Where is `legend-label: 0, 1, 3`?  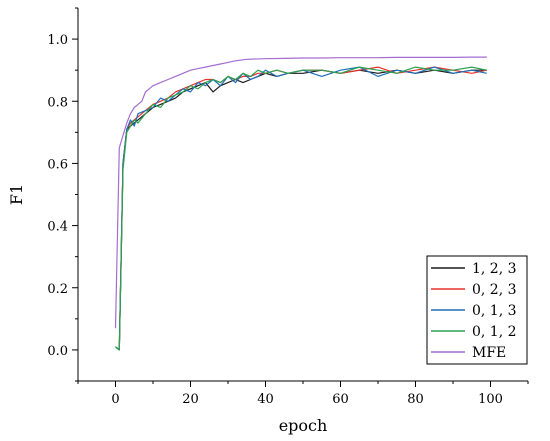 legend-label: 0, 1, 3 is located at coordinates (494, 311).